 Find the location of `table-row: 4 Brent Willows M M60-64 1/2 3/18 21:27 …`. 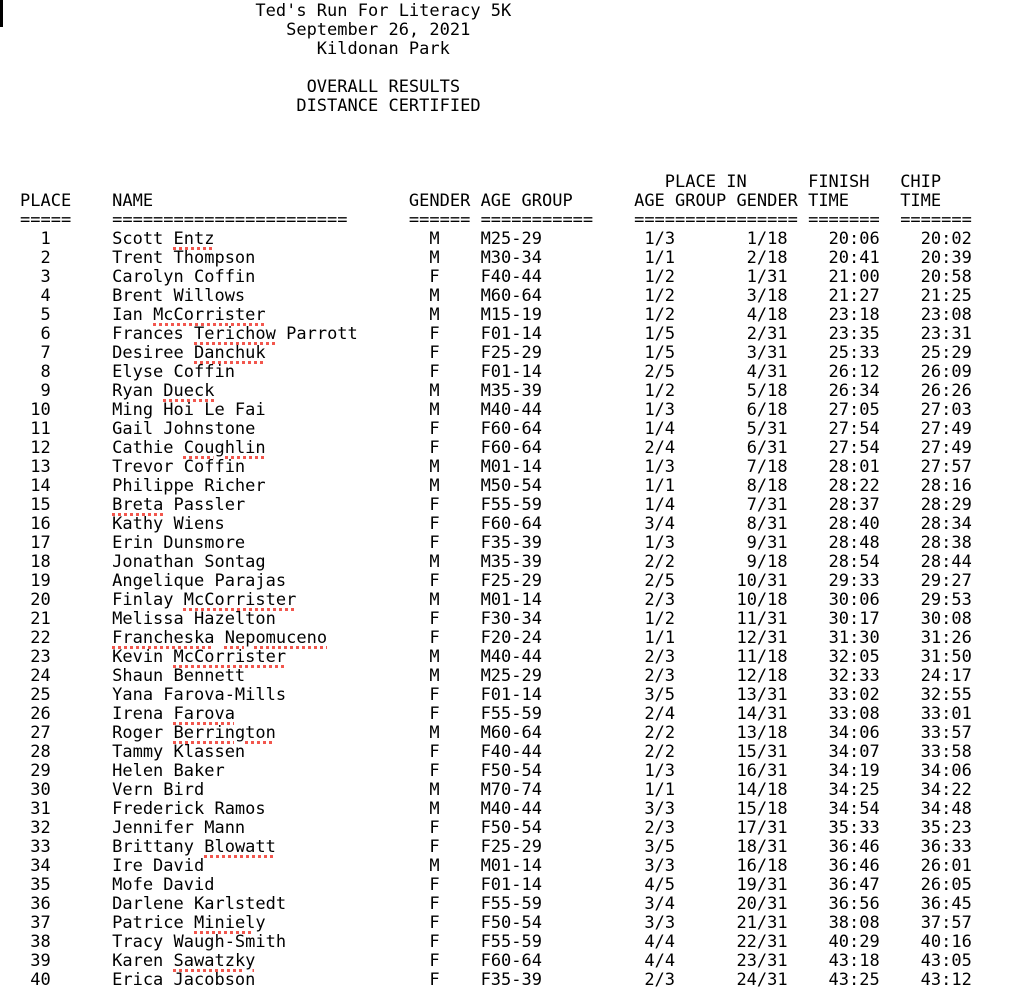

table-row: 4 Brent Willows M M60-64 1/2 3/18 21:27 … is located at coordinates (496, 296).